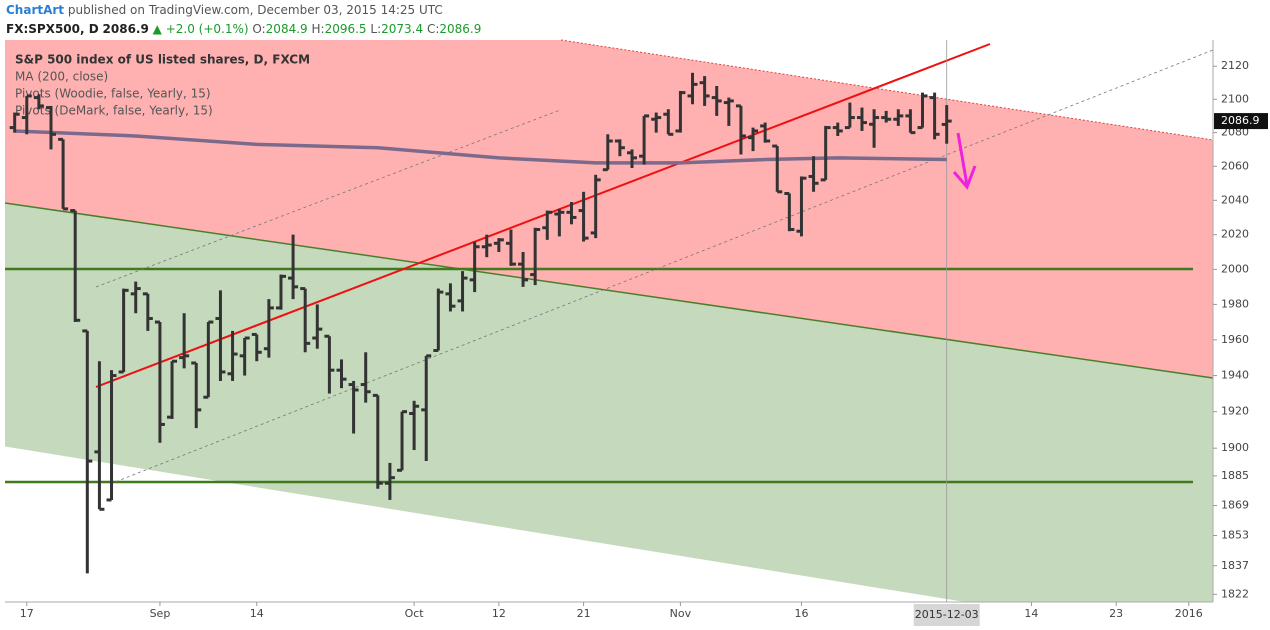 The height and width of the screenshot is (630, 1270). I want to click on x-tick-label: 21, so click(584, 613).